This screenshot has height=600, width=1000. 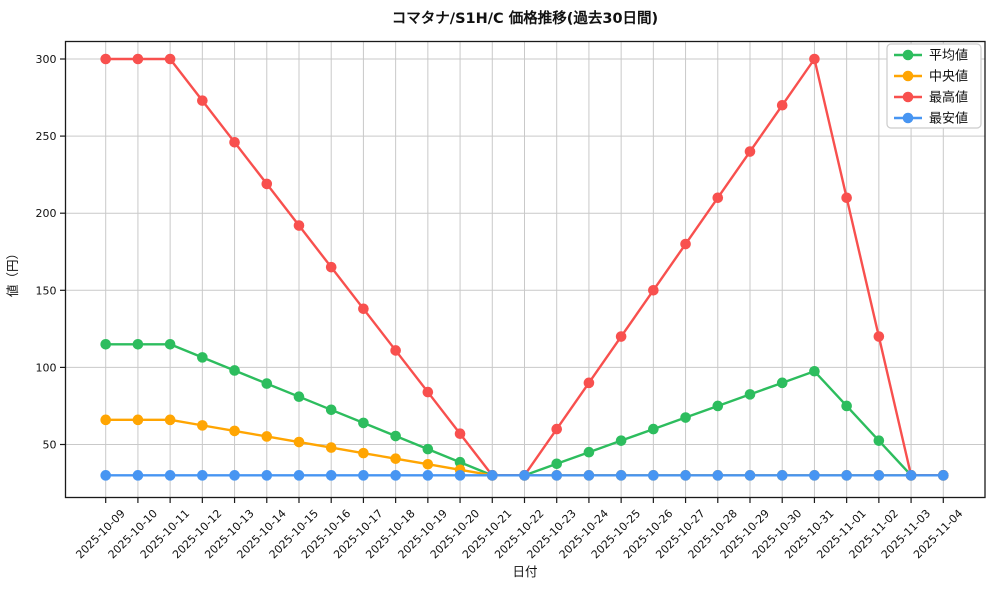 I want to click on legend-item-最安値: 最安値, so click(x=931, y=119).